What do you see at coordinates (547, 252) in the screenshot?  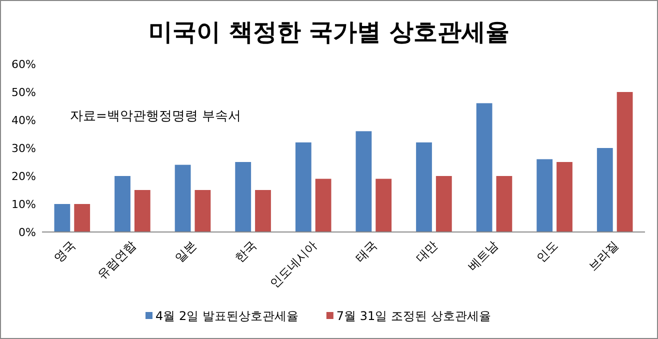 I see `xtick: 인도` at bounding box center [547, 252].